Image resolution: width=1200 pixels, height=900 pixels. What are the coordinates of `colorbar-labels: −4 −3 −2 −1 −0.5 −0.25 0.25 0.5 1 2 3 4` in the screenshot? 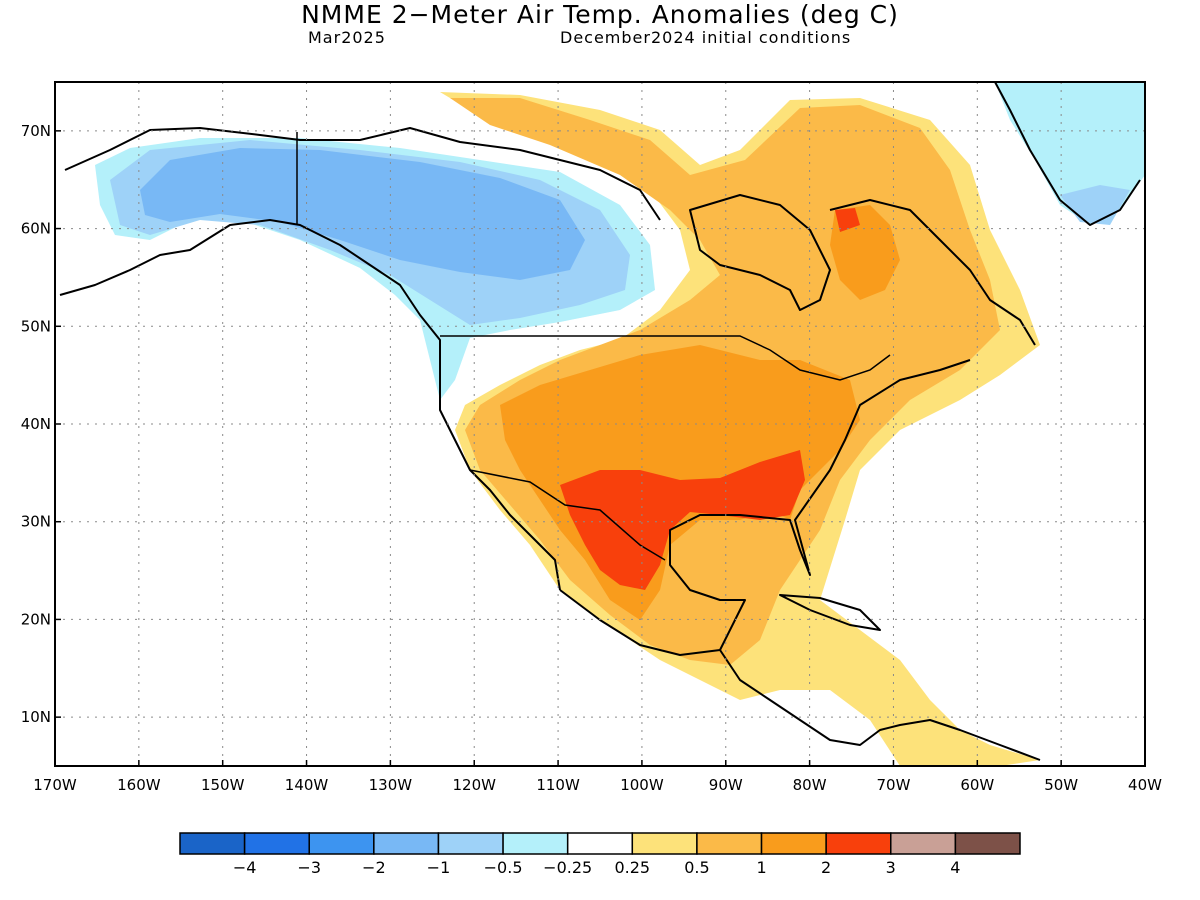 It's located at (597, 867).